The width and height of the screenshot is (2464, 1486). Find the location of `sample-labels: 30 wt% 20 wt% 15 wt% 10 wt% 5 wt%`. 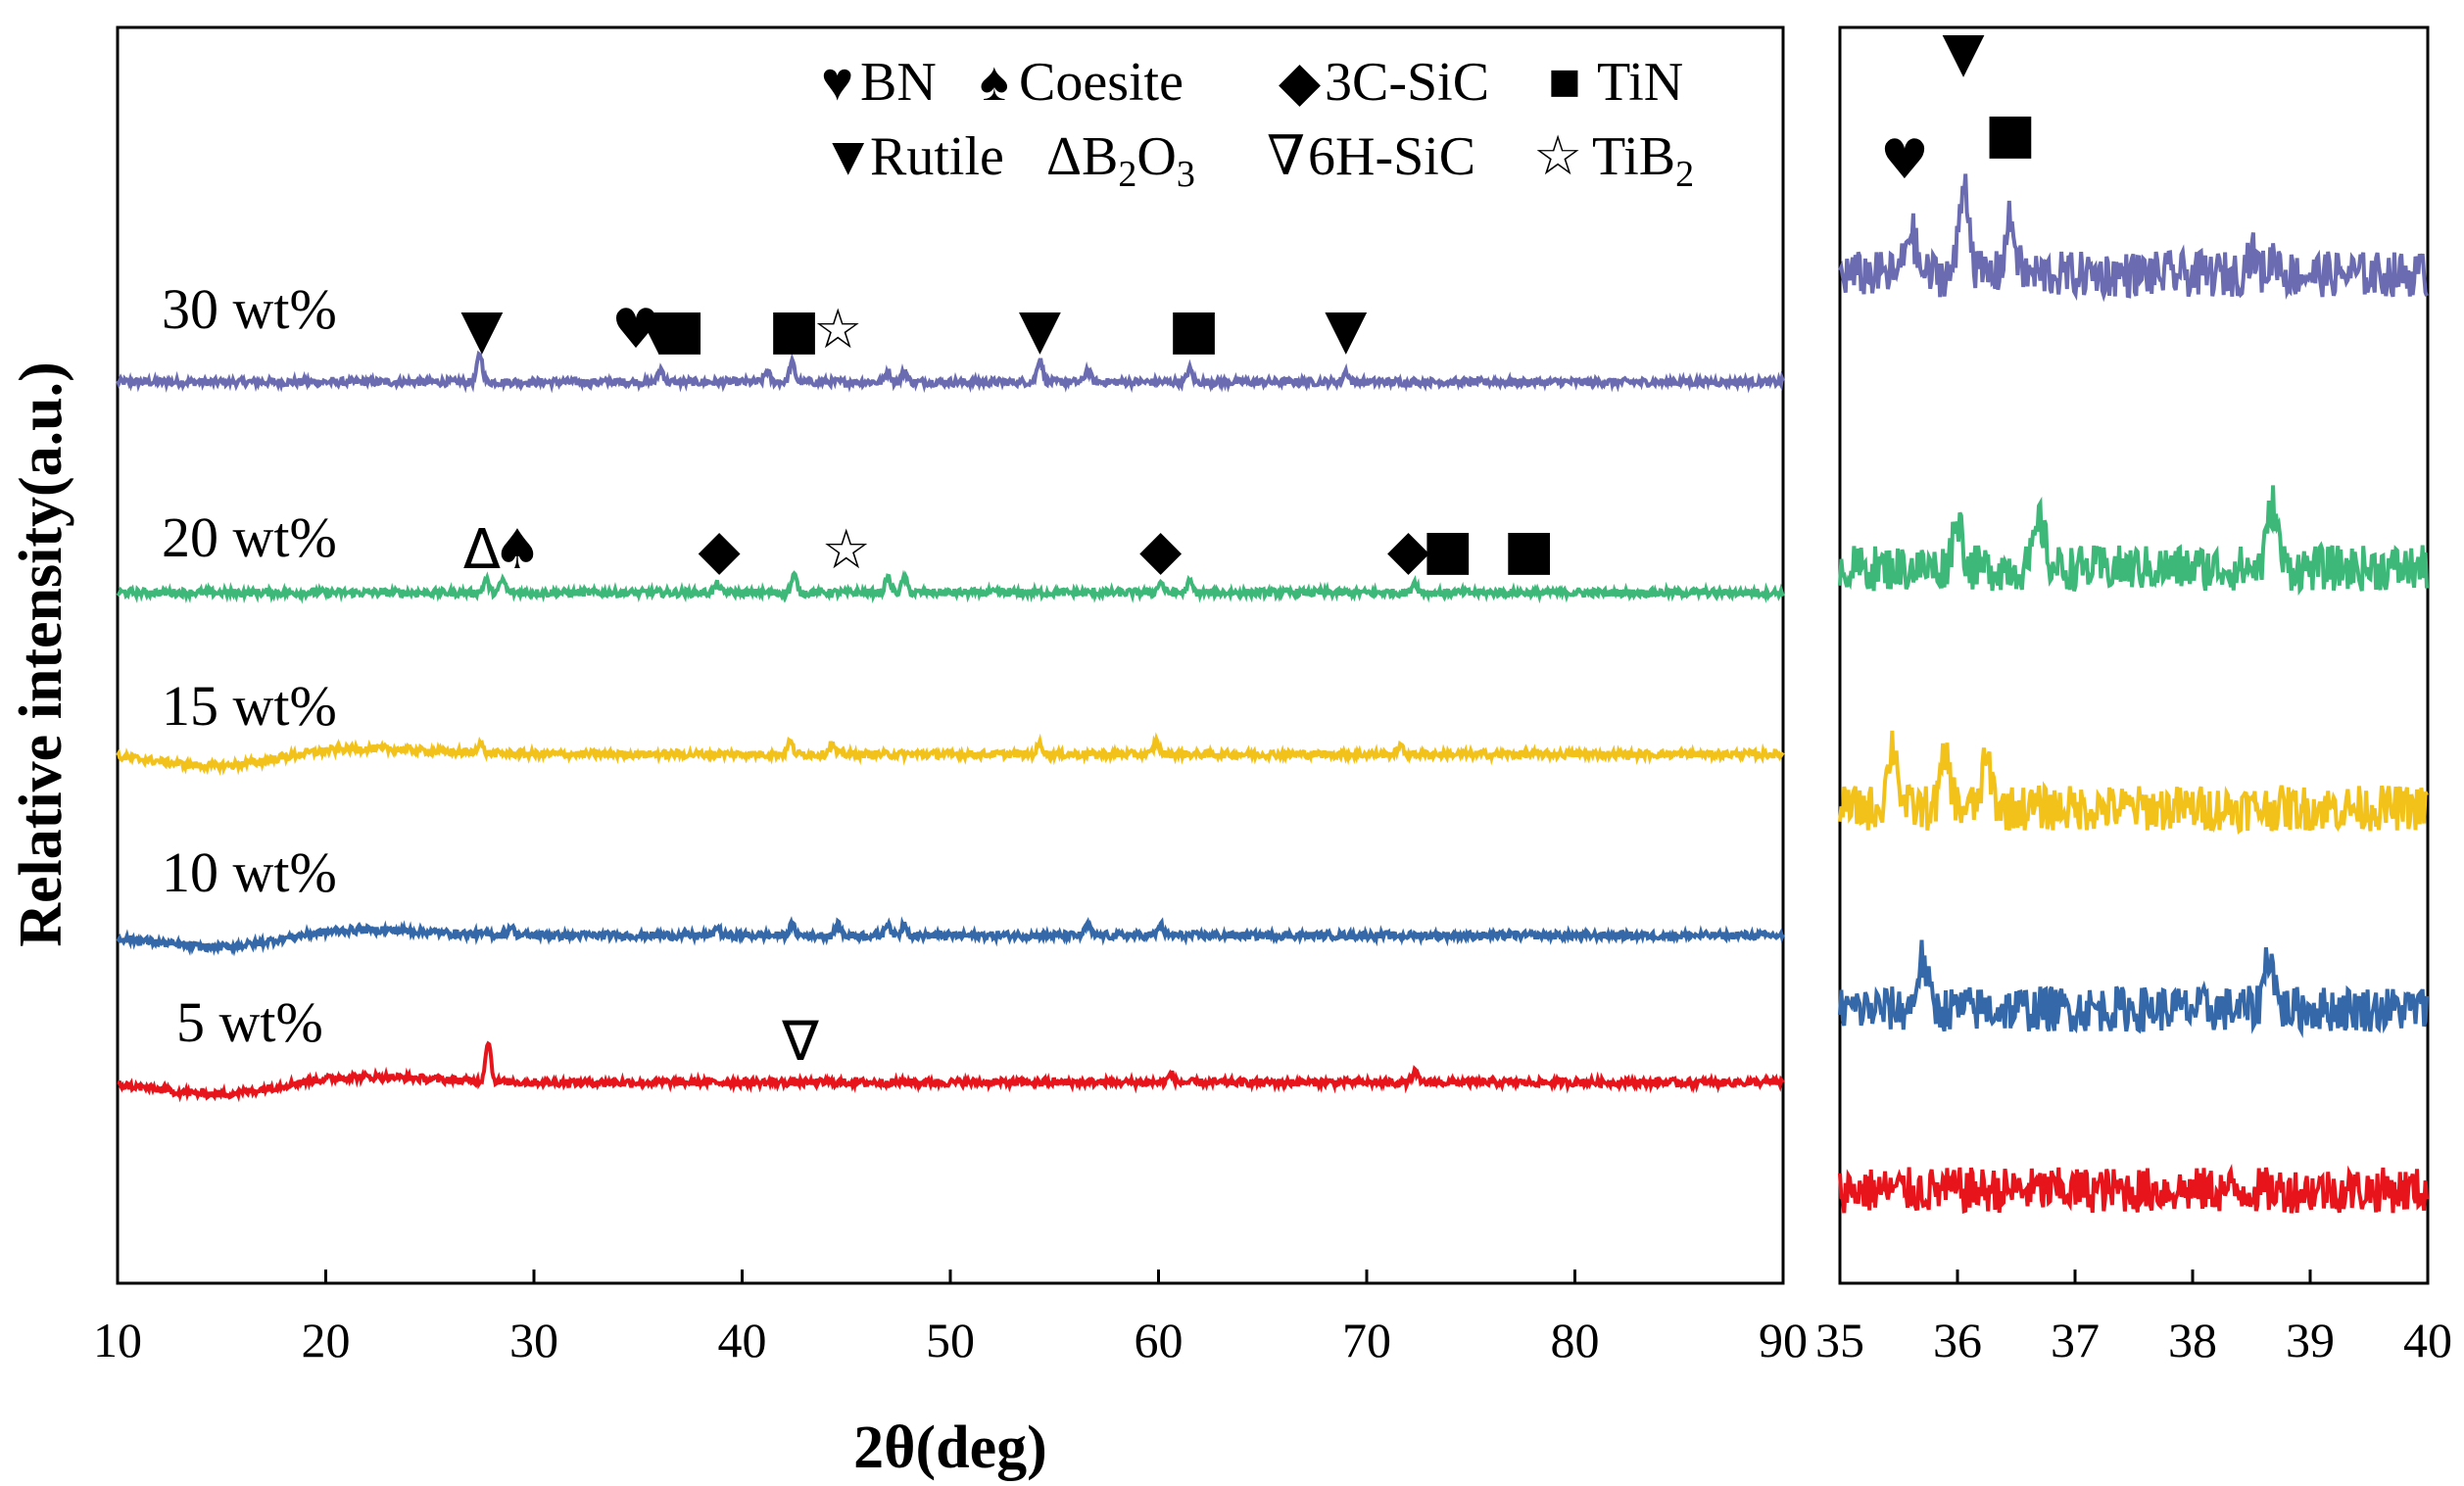

sample-labels: 30 wt% 20 wt% 15 wt% 10 wt% 5 wt% is located at coordinates (249, 665).